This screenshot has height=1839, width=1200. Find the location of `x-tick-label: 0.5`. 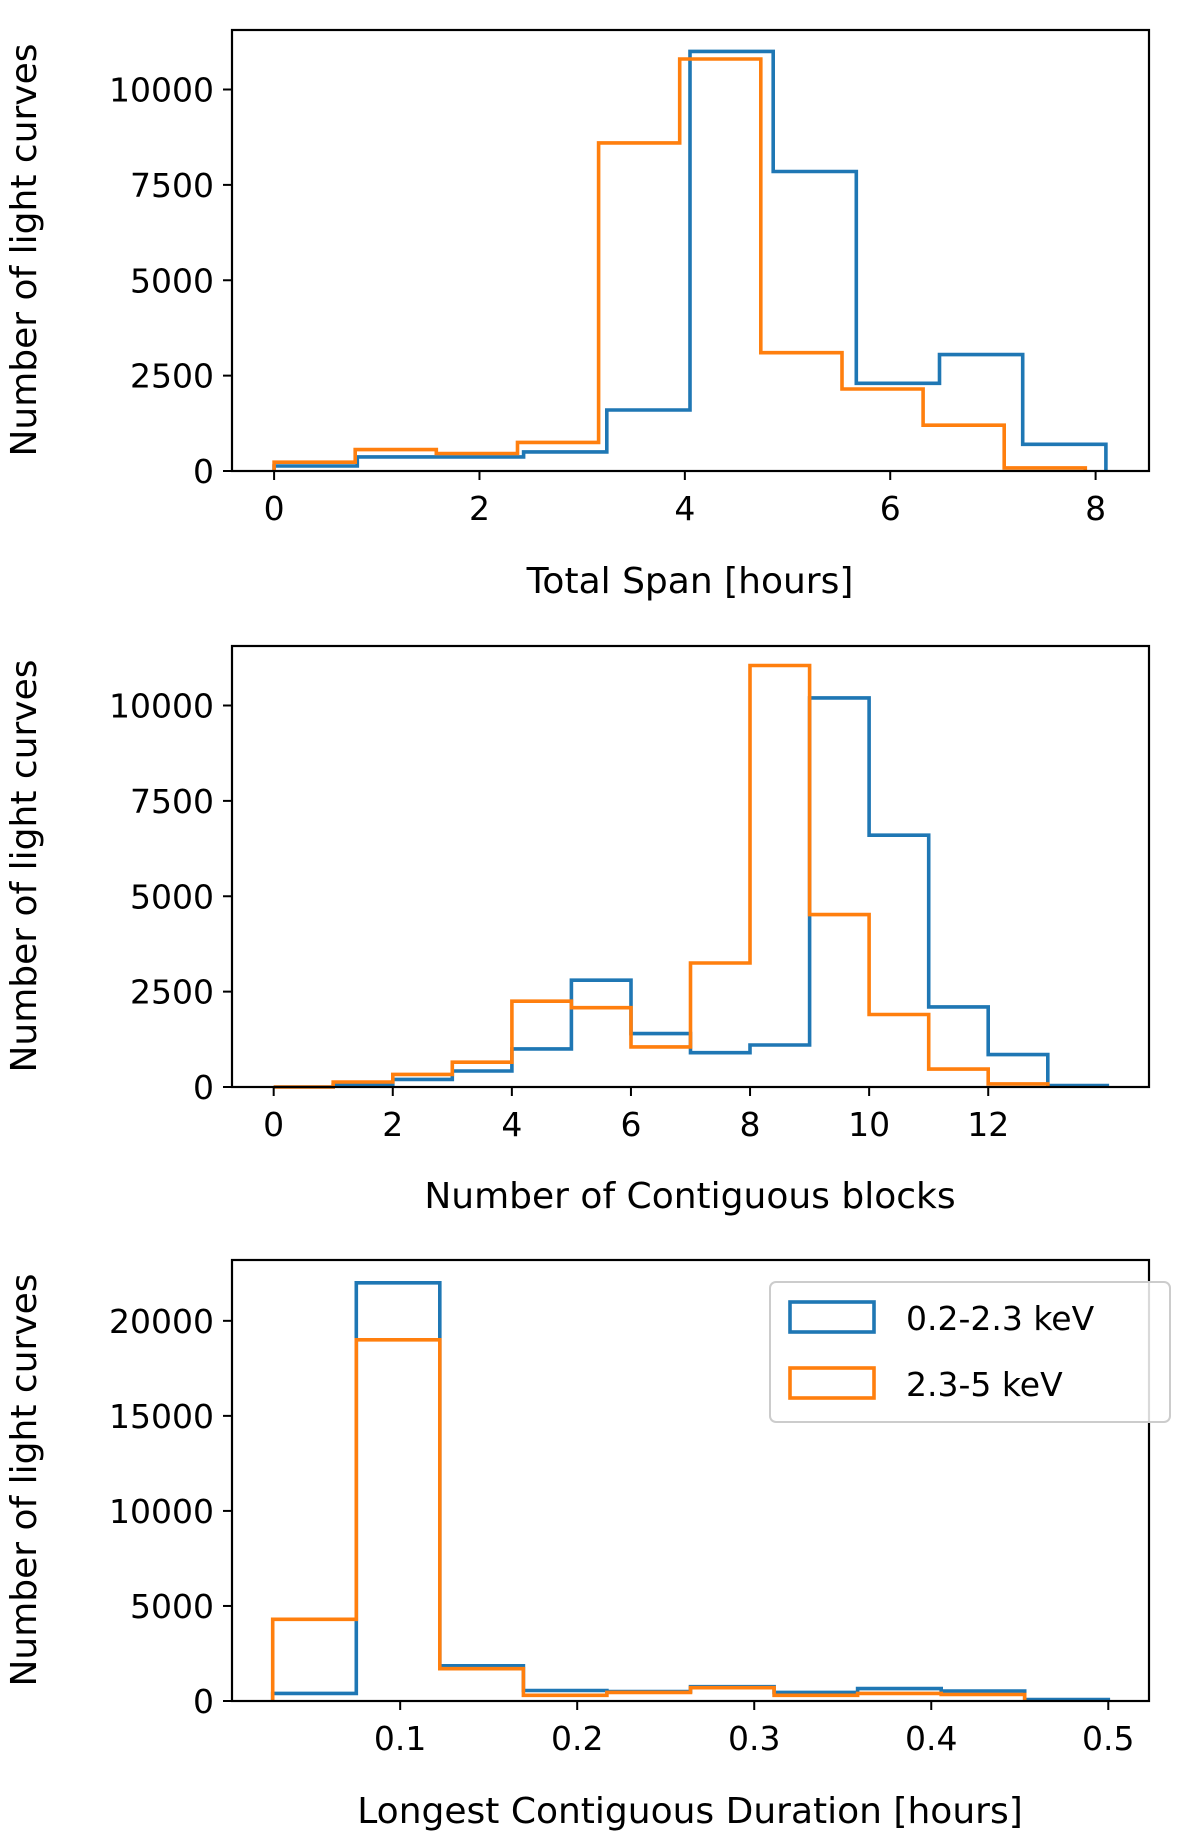

x-tick-label: 0.5 is located at coordinates (1108, 1738).